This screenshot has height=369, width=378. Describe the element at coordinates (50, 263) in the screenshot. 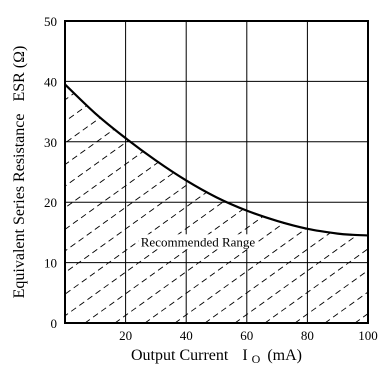

I see `y-tick-label: 10` at that location.